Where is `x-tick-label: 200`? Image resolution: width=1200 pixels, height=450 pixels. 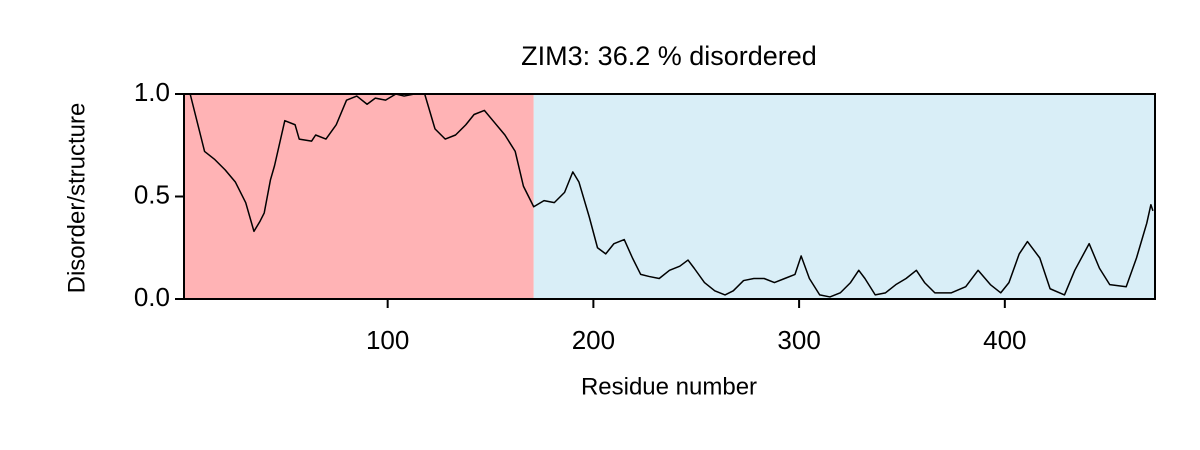
x-tick-label: 200 is located at coordinates (593, 340).